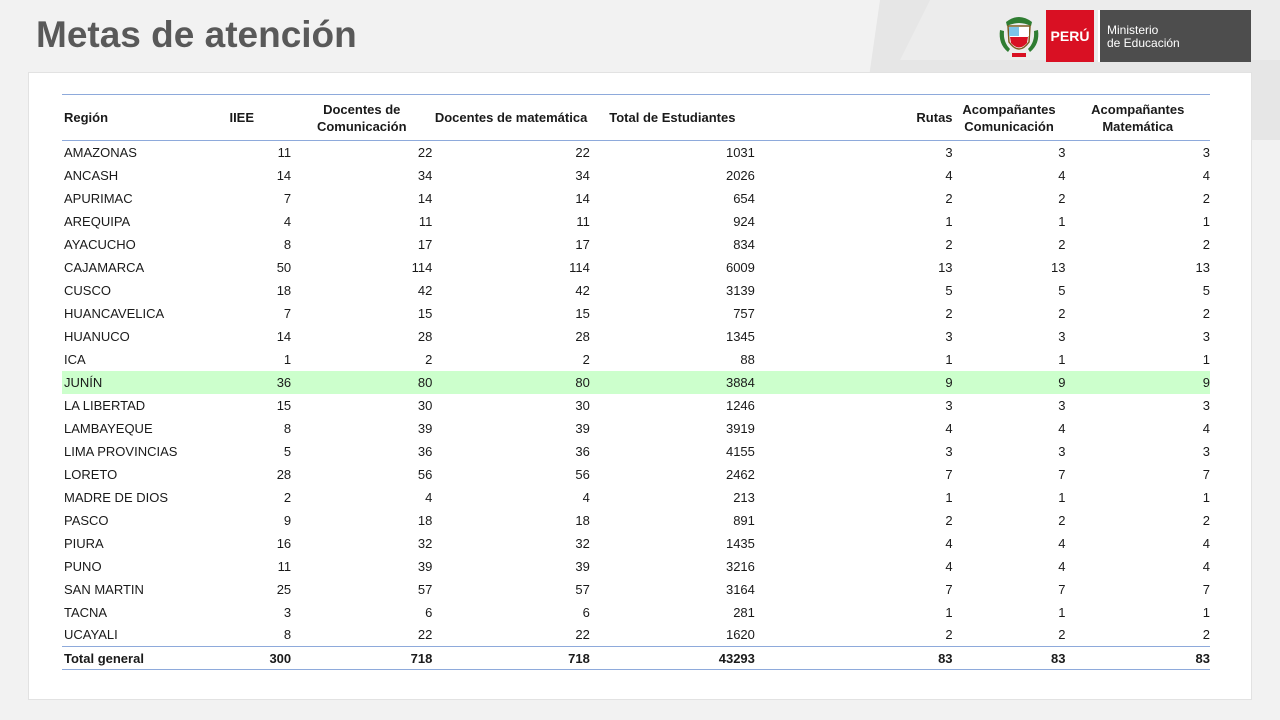 This screenshot has width=1280, height=720. I want to click on table-row: CUSCO 18 42 42 3139 5 5 5, so click(636, 290).